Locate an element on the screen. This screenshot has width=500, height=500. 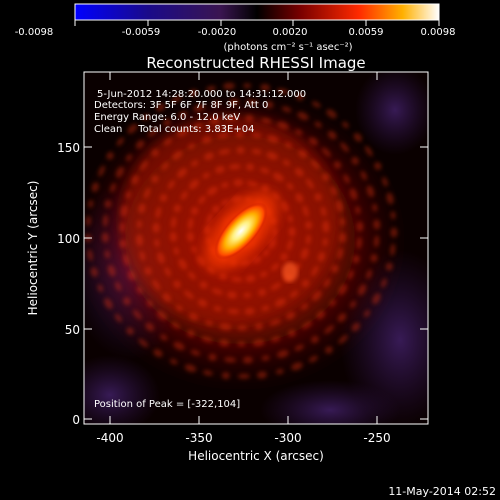
clean-counts-text: Clean Total counts: 3.83E+04 is located at coordinates (174, 129).